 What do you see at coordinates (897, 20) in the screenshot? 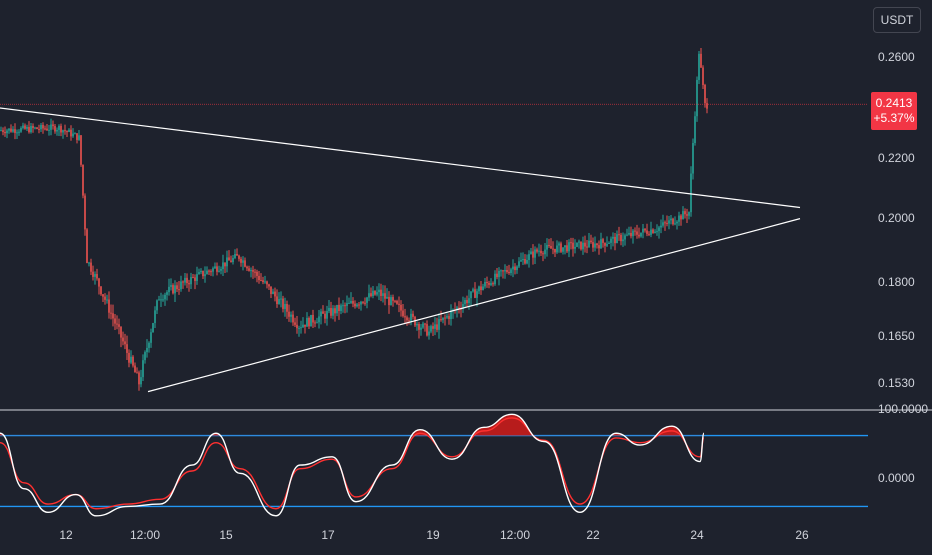
I see `currency-selector-button: USDT` at bounding box center [897, 20].